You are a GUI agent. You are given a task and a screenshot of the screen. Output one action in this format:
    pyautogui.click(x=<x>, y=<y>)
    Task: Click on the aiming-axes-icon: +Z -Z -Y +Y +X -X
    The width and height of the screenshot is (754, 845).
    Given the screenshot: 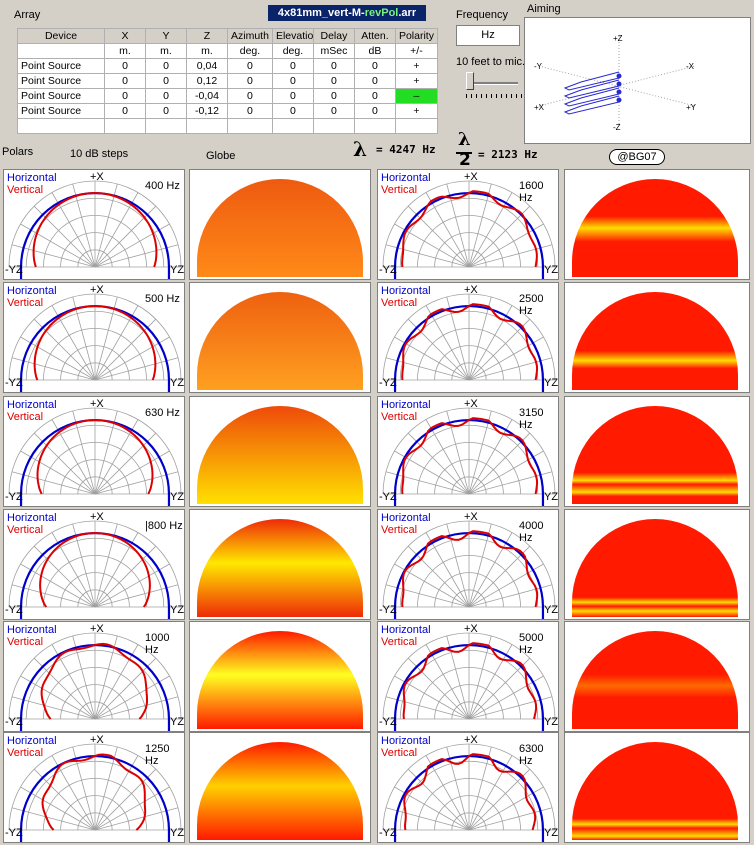 What is the action you would take?
    pyautogui.click(x=615, y=83)
    